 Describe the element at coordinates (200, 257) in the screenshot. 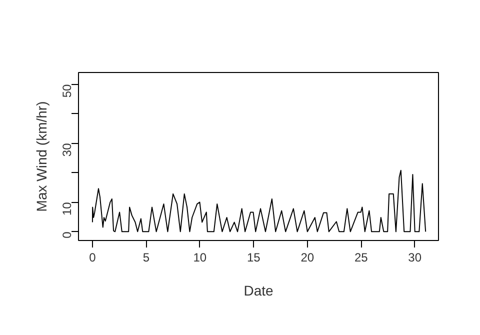

I see `x-tick-label: 10` at that location.